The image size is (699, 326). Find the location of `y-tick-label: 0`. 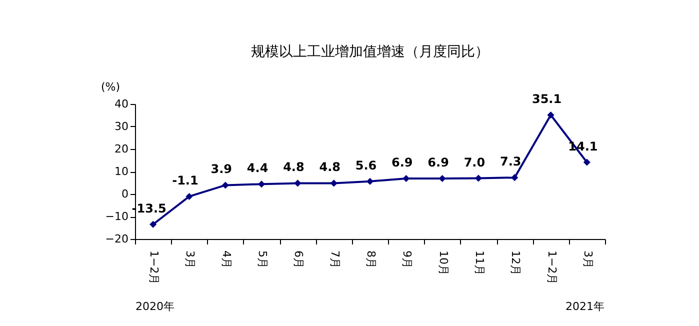

y-tick-label: 0 is located at coordinates (125, 194).